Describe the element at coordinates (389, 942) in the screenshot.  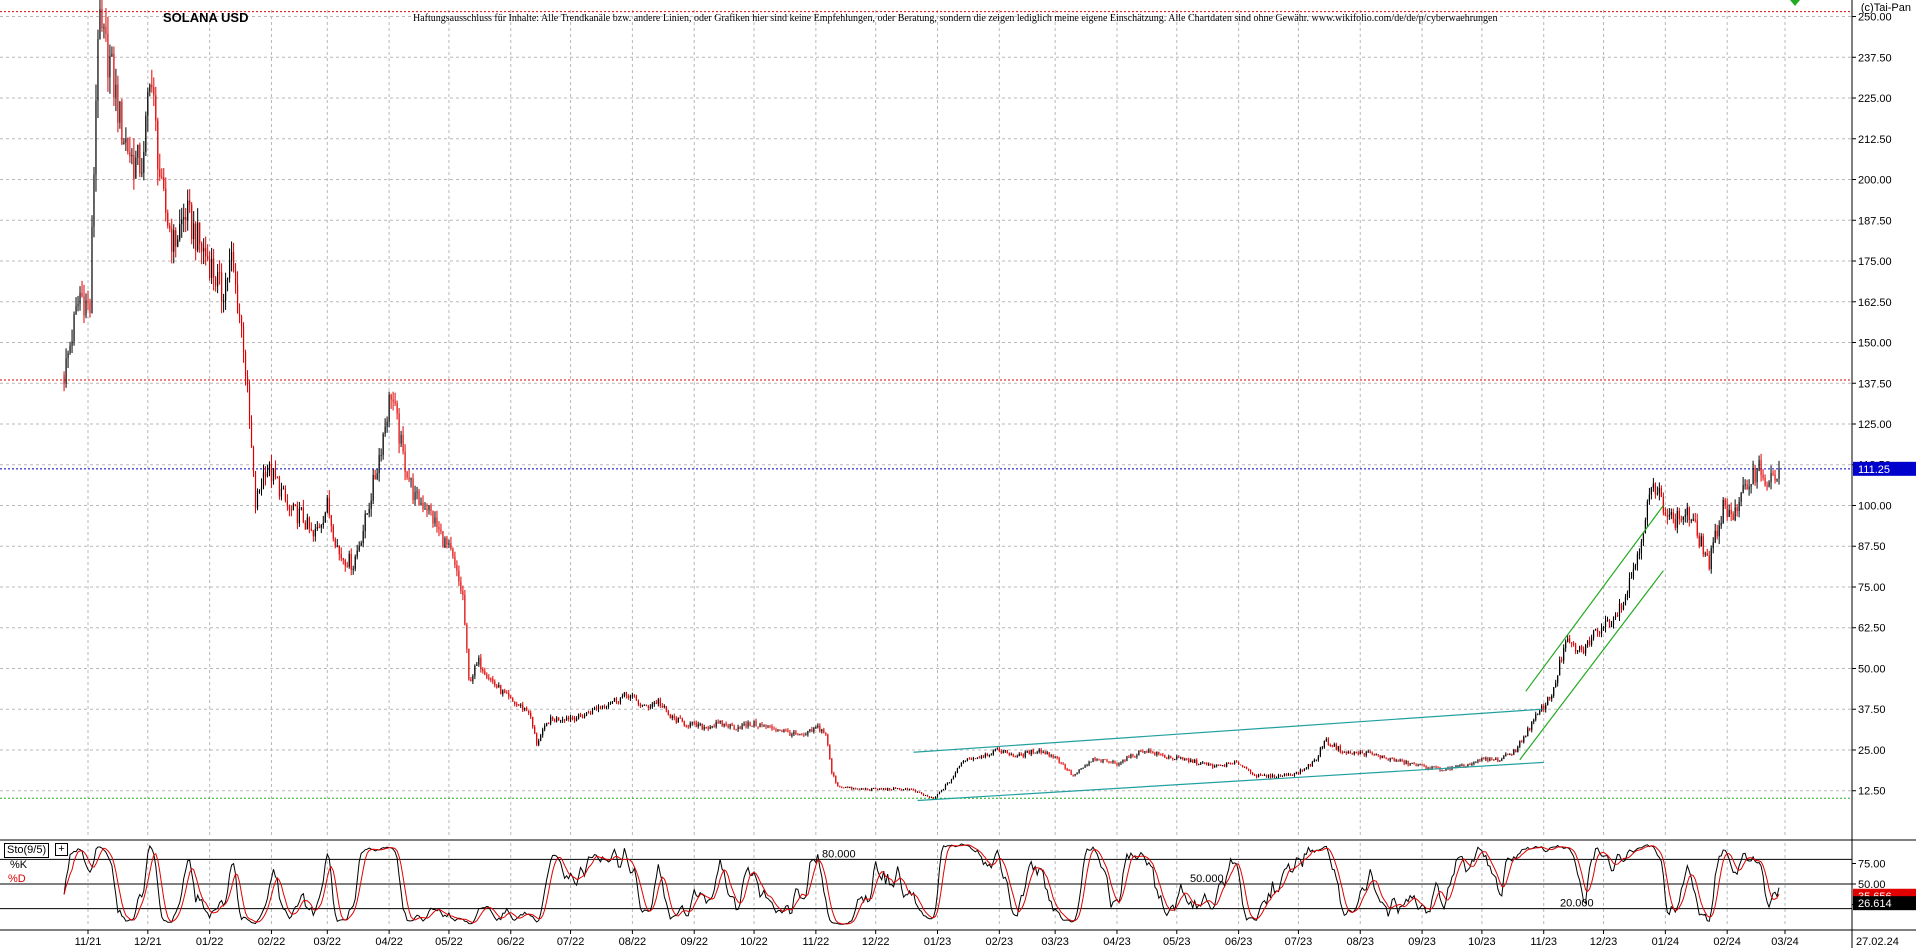
I see `x-axis-tick-label: 04/22` at that location.